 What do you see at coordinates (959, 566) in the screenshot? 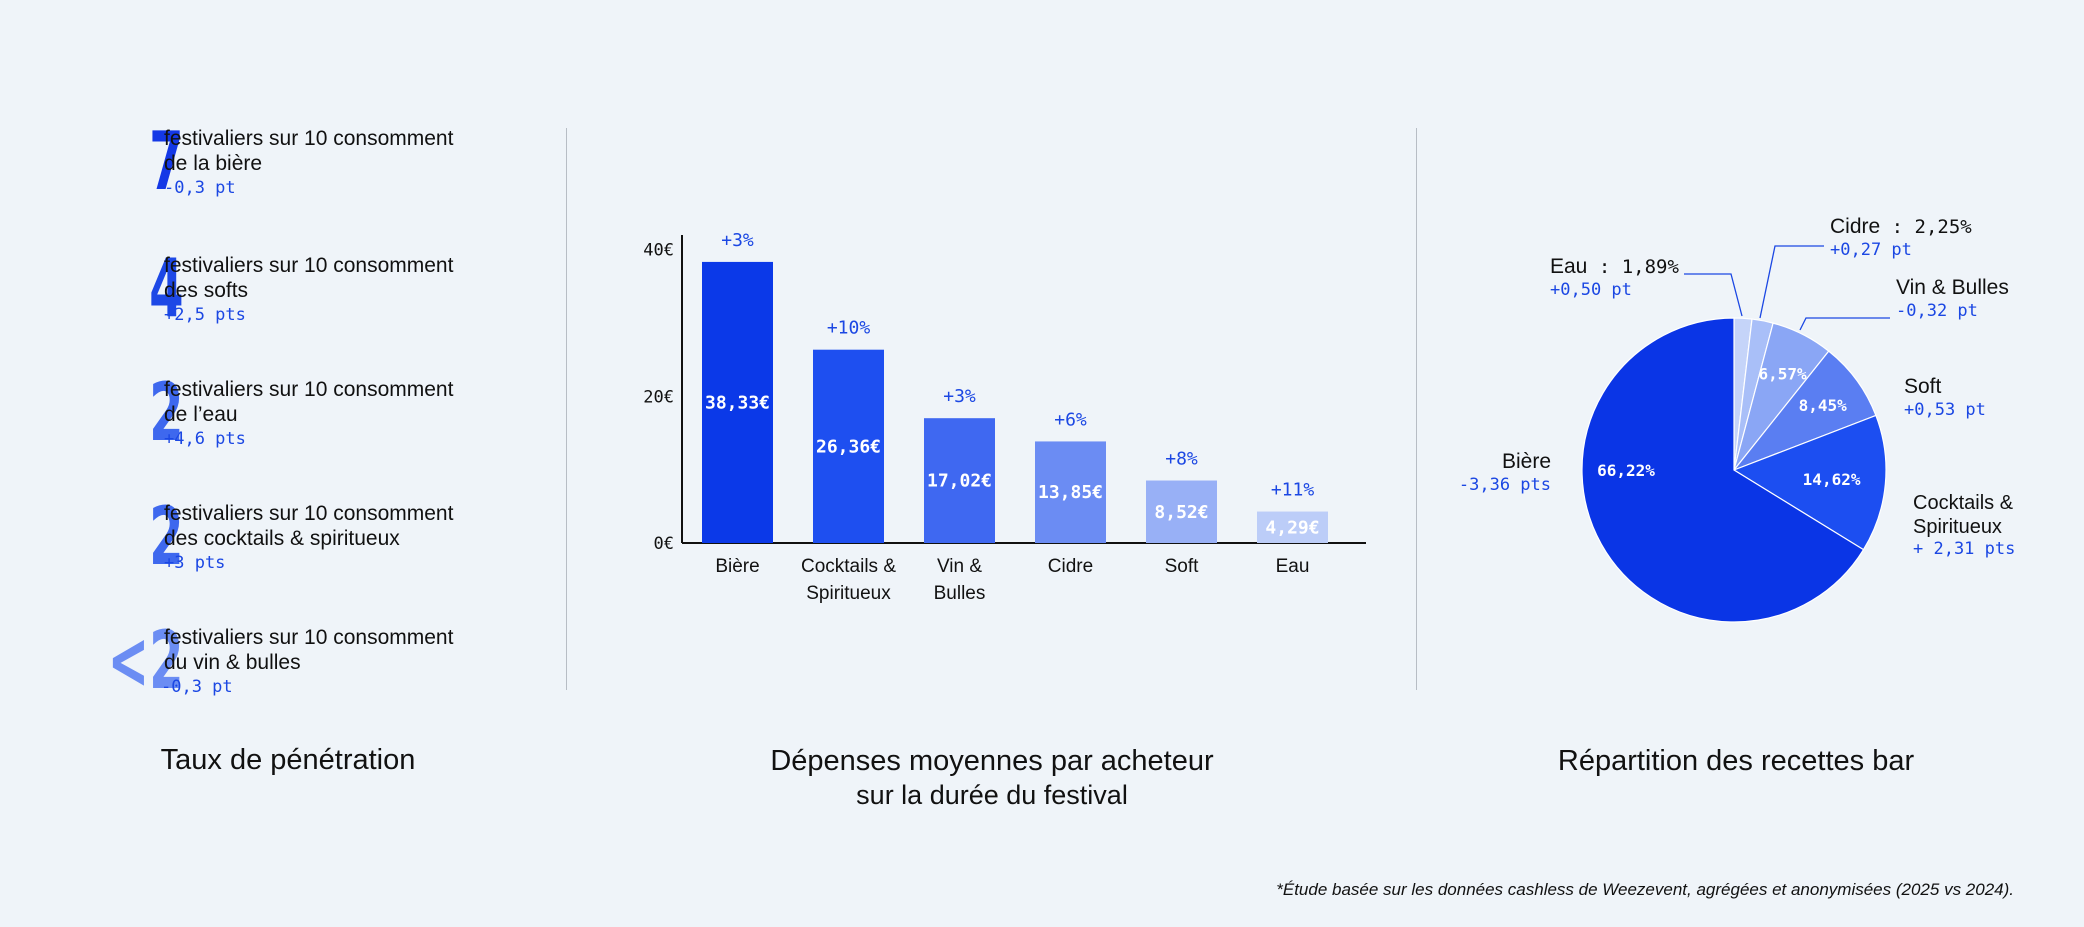
I see `category-label: Vin &` at bounding box center [959, 566].